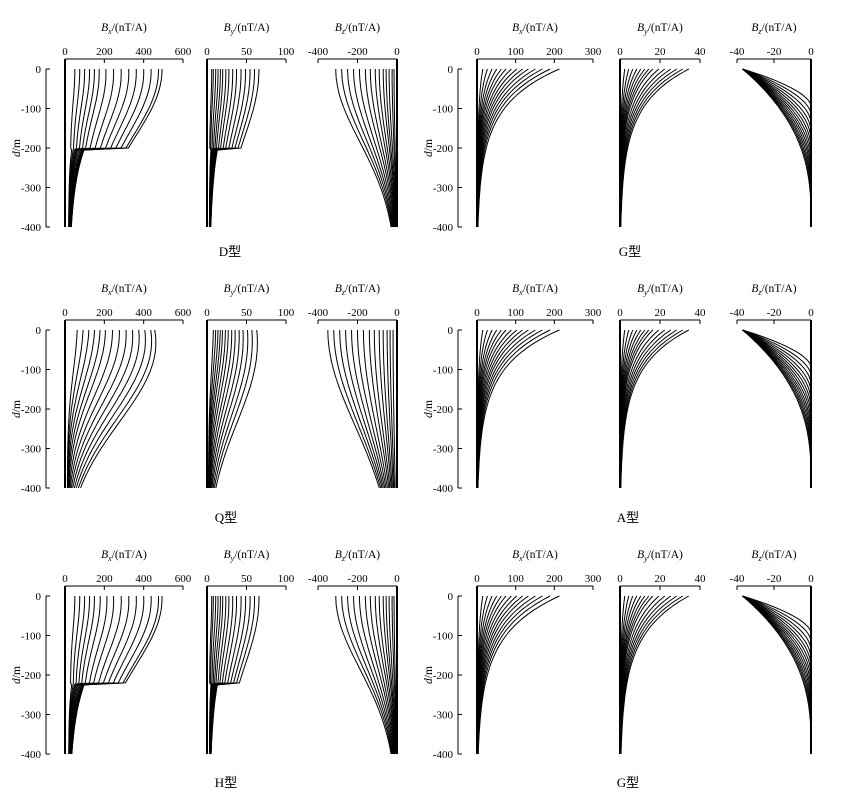  What do you see at coordinates (593, 579) in the screenshot?
I see `x-tick-label: 300` at bounding box center [593, 579].